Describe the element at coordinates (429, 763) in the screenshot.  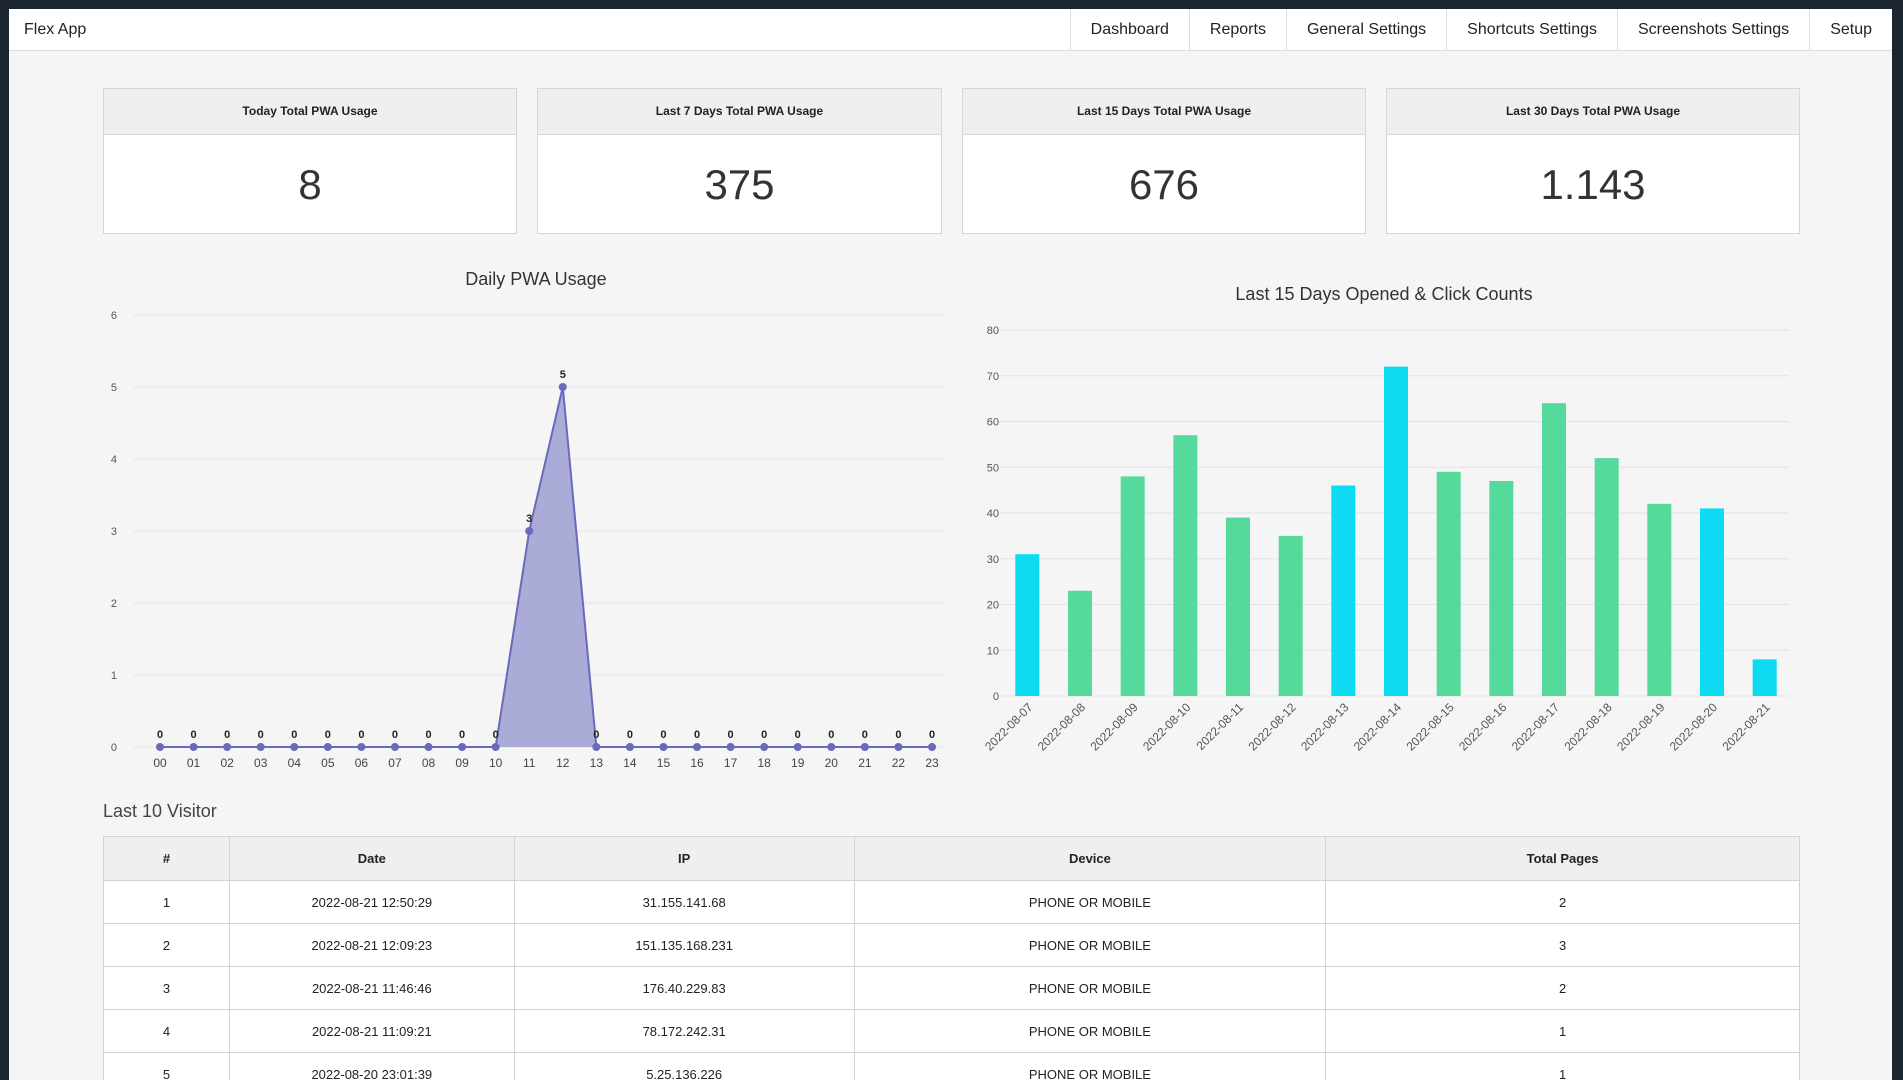
I see `x-tick-label: 08` at that location.